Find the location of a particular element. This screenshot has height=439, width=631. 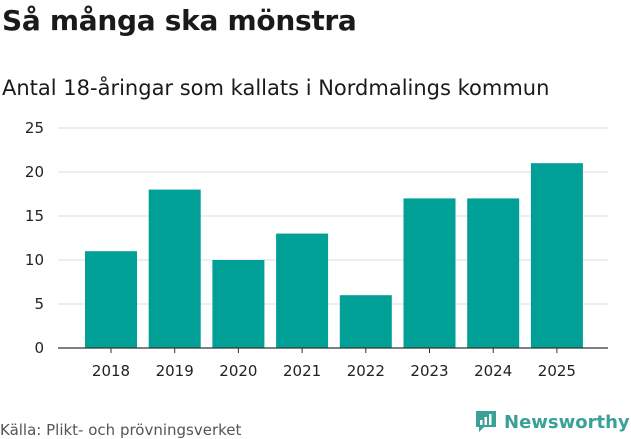

y-axis-ticks: 0 5 10 15 20 25 is located at coordinates (34, 238).